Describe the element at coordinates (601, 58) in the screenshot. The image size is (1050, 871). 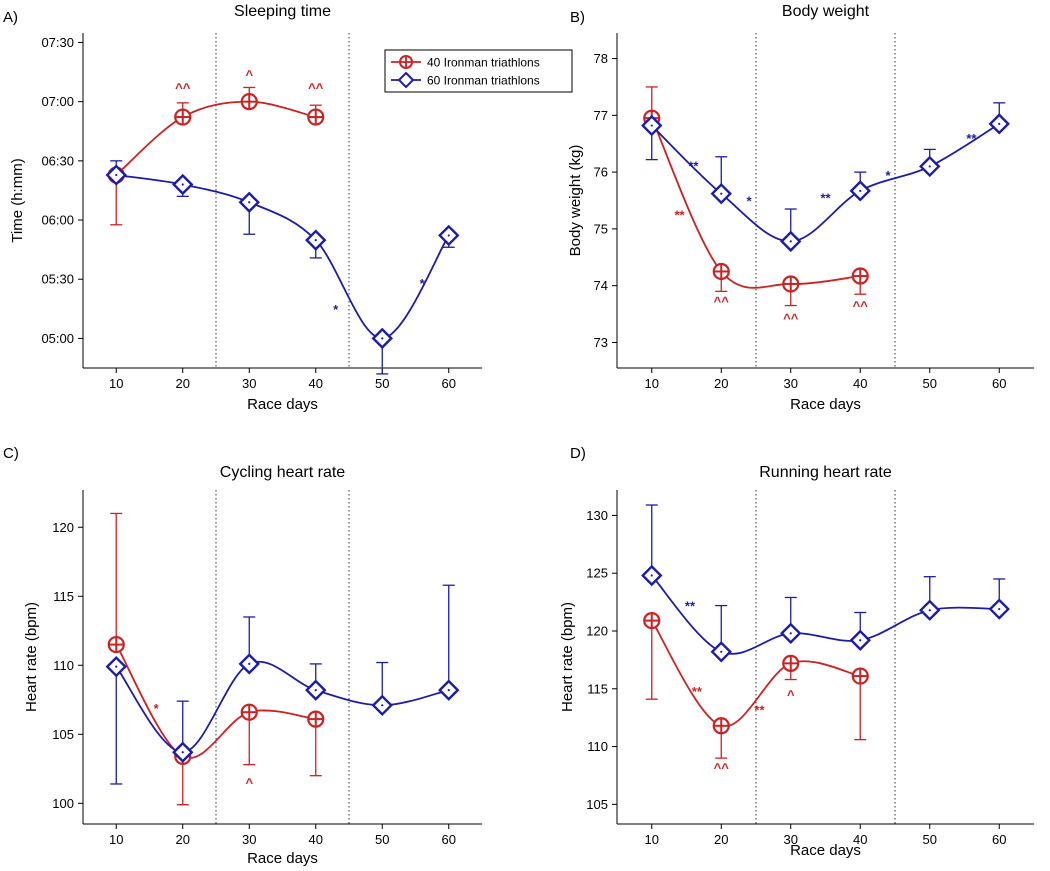
I see `y-tick-label: 78` at that location.